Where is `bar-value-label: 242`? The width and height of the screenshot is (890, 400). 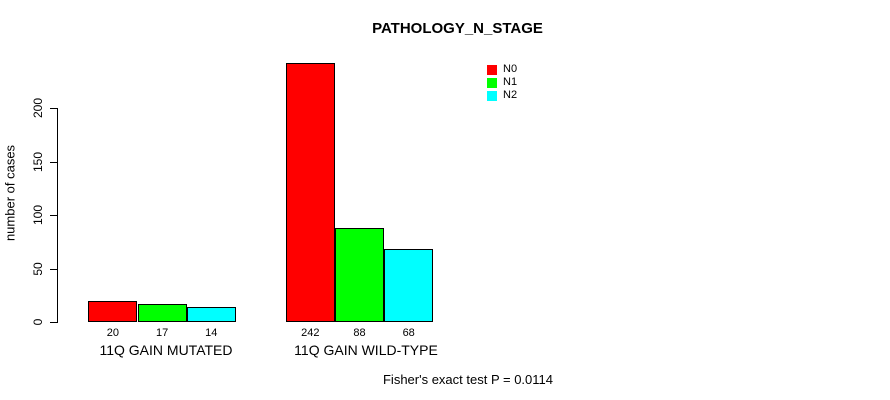
bar-value-label: 242 is located at coordinates (310, 333).